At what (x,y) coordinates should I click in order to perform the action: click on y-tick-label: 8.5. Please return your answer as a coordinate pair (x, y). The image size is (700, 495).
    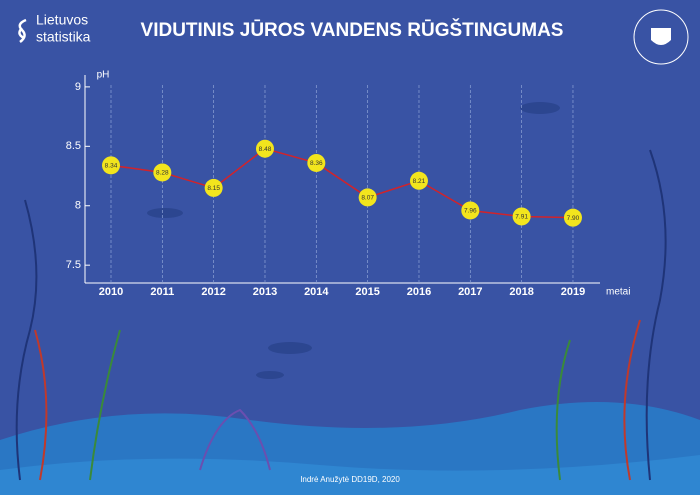
    Looking at the image, I should click on (73, 146).